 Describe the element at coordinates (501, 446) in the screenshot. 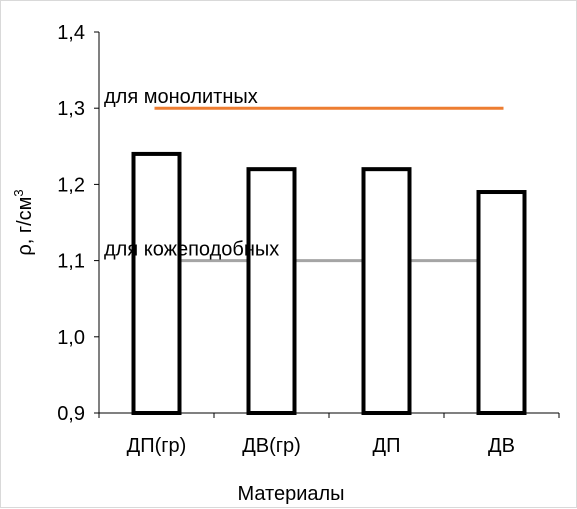

I see `x-tick-label: ДВ` at that location.